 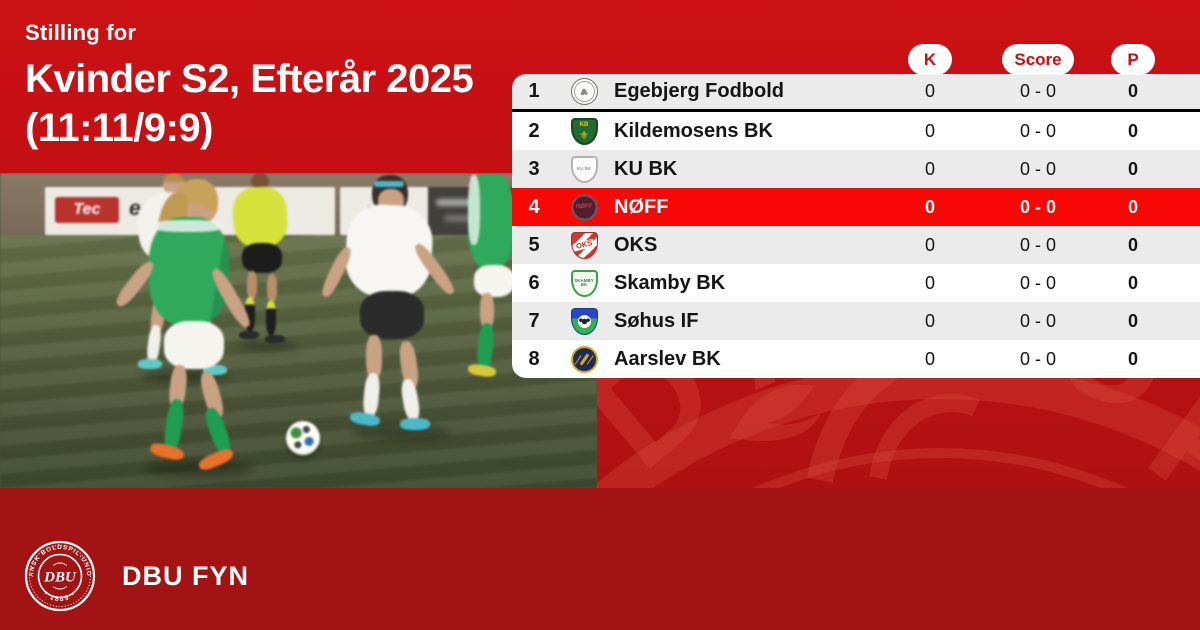 I want to click on club-logo-label: KB, so click(x=584, y=125).